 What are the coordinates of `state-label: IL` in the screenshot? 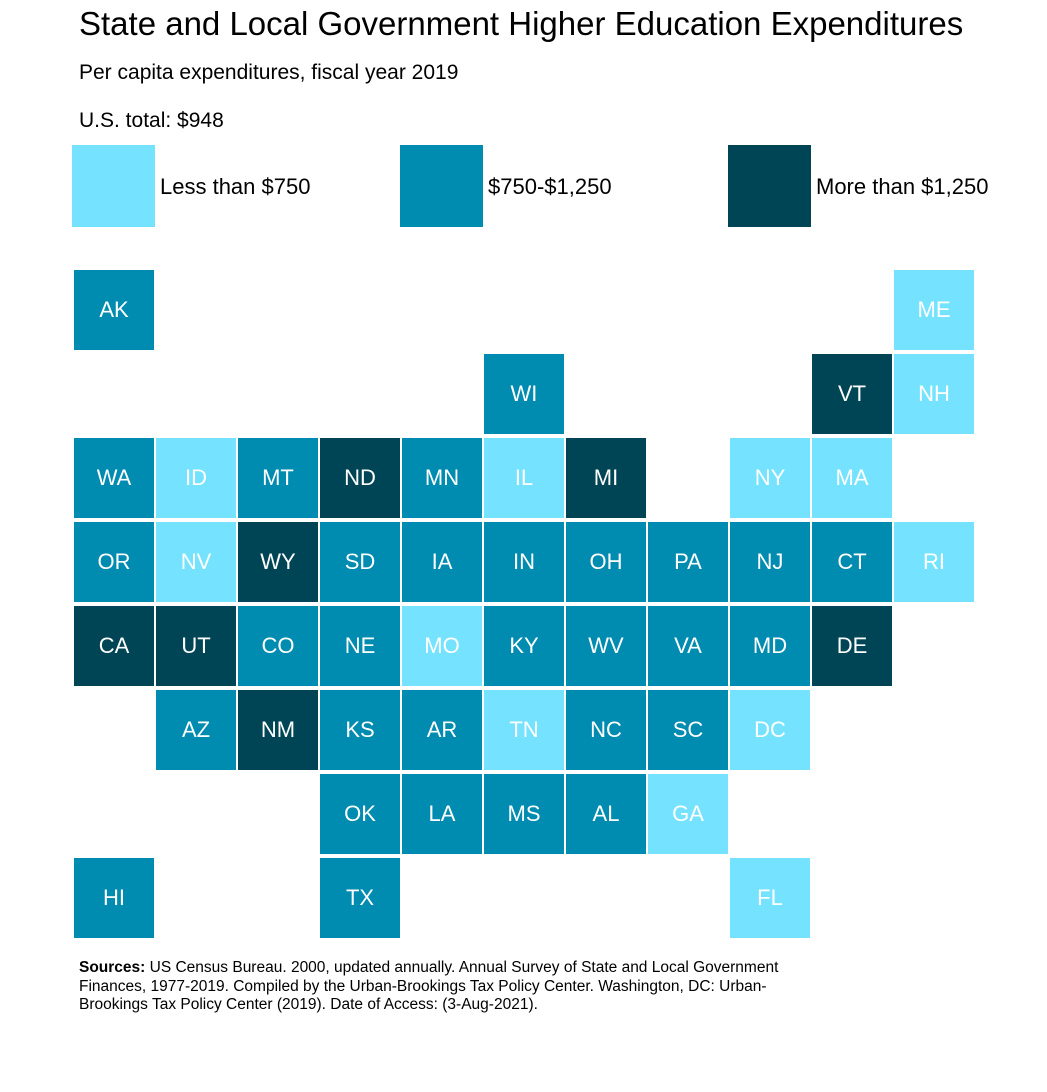 It's located at (524, 477).